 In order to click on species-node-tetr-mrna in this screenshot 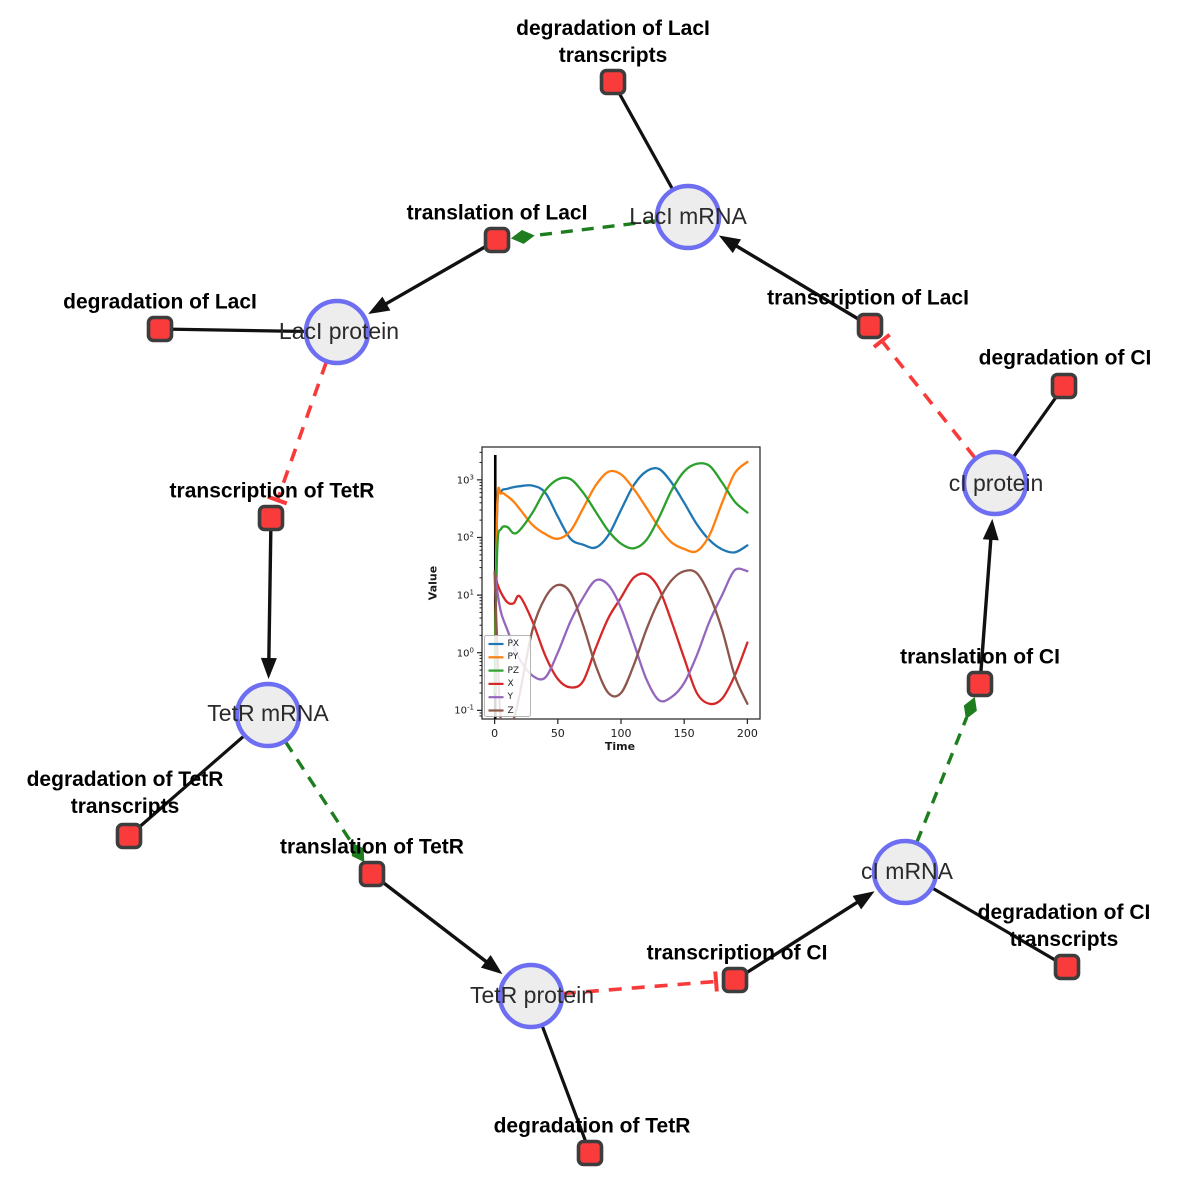, I will do `click(268, 715)`.